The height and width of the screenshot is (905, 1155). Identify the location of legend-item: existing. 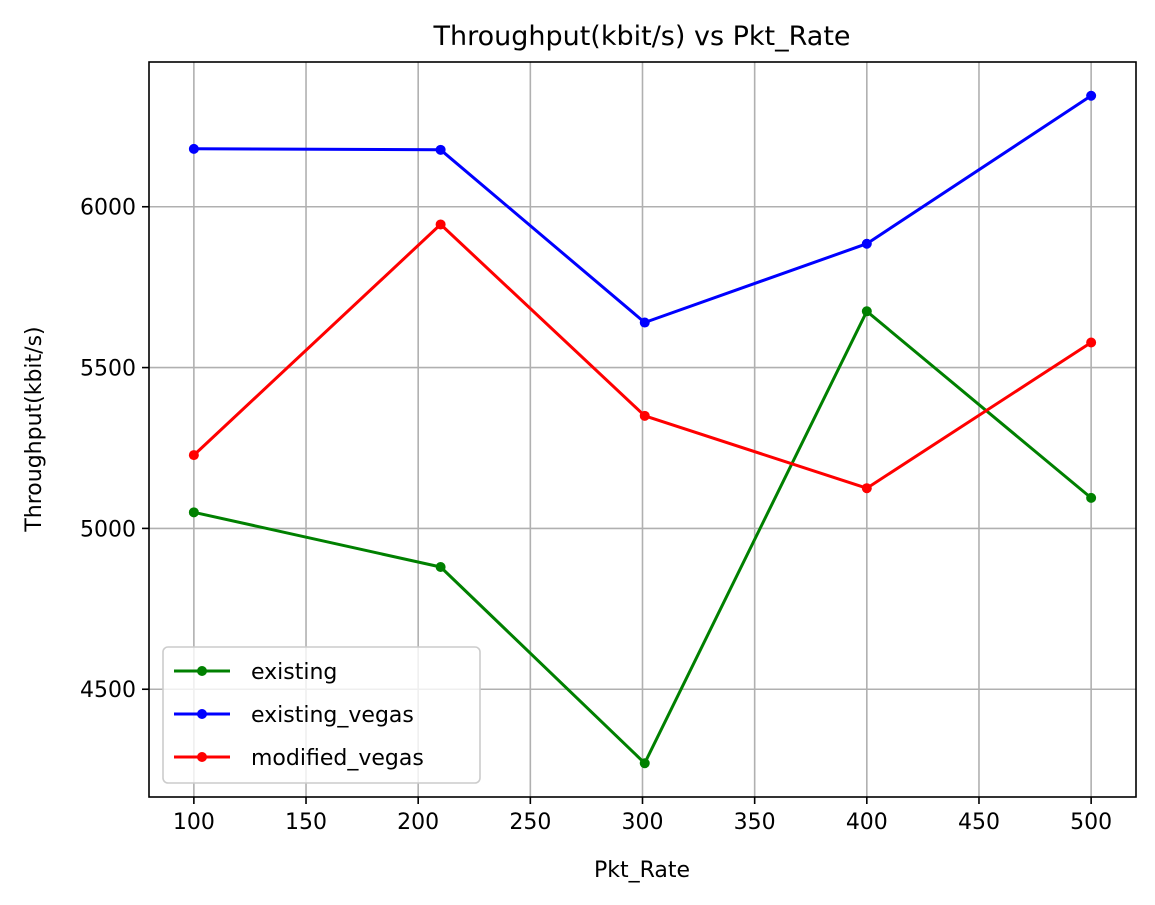
(255, 672).